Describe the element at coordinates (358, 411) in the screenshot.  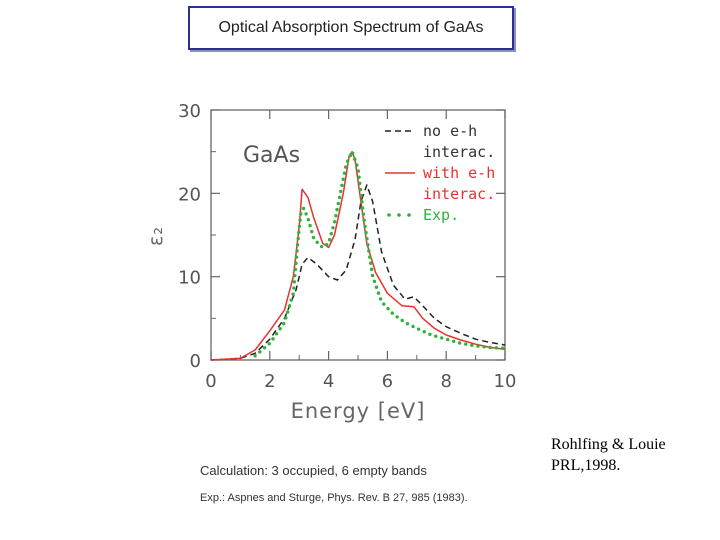
I see `x-axis-label: Energy [eV]` at that location.